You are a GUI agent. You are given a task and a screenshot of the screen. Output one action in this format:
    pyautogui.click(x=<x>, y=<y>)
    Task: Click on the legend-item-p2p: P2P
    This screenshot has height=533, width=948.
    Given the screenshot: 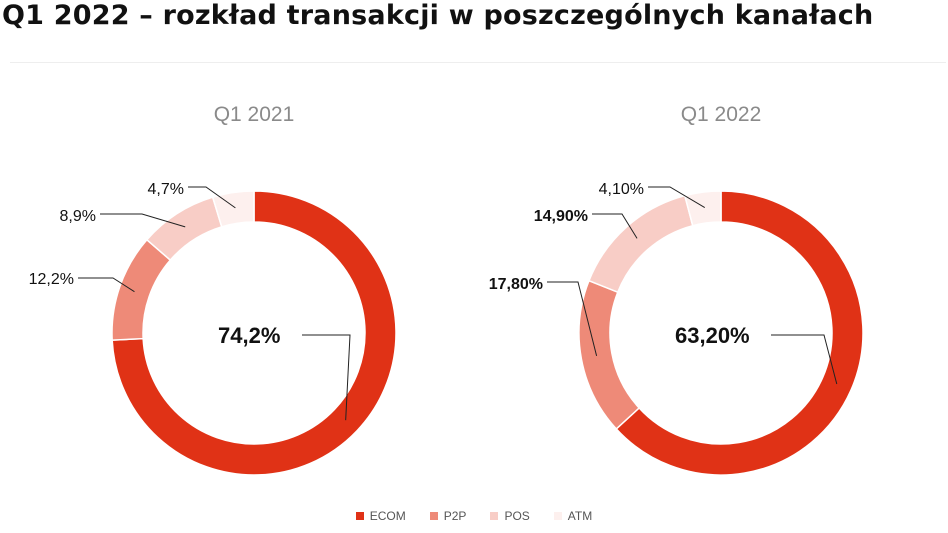 What is the action you would take?
    pyautogui.click(x=448, y=516)
    